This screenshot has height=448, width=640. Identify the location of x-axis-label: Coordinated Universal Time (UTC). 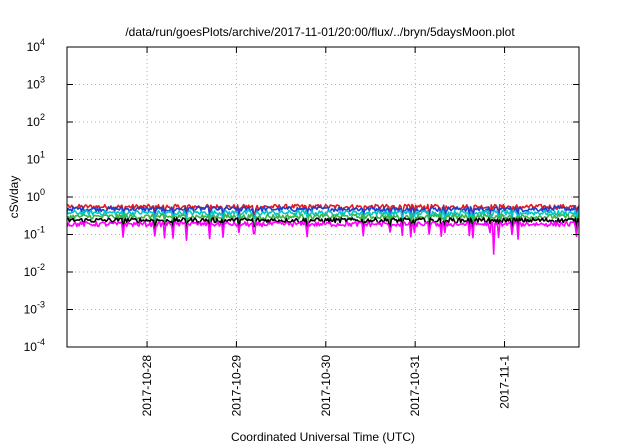
(323, 437).